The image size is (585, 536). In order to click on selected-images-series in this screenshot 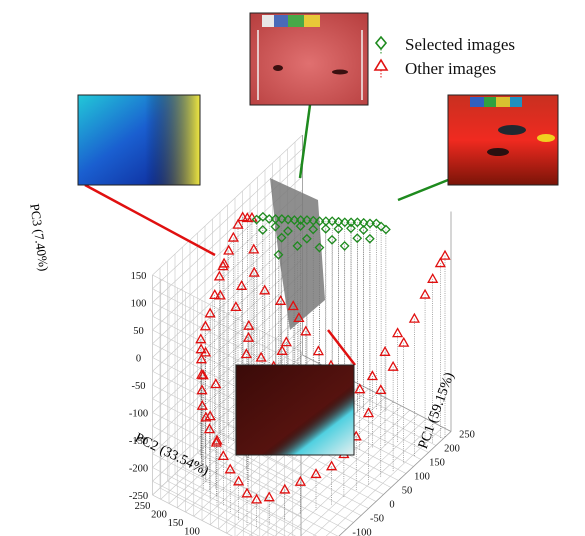, I will do `click(321, 235)`.